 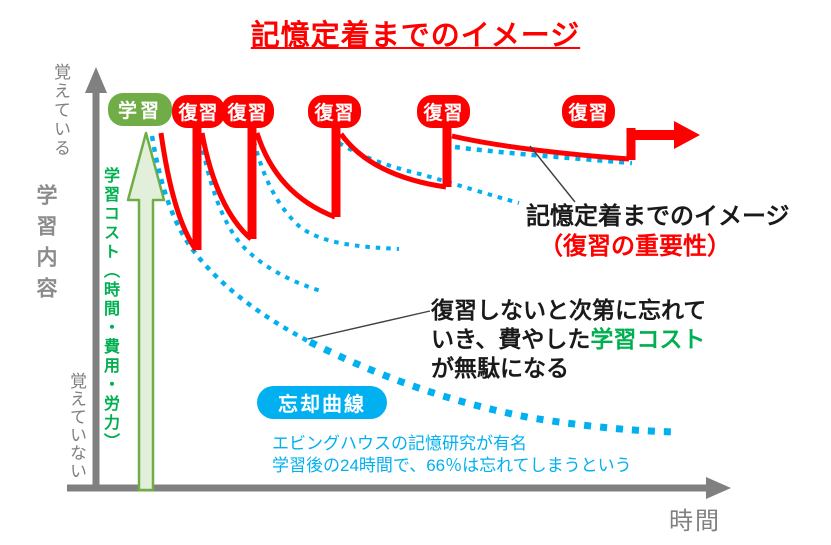 I want to click on retention-annotation: 記憶定着までのイメージ （復習の重要性）, so click(x=658, y=232).